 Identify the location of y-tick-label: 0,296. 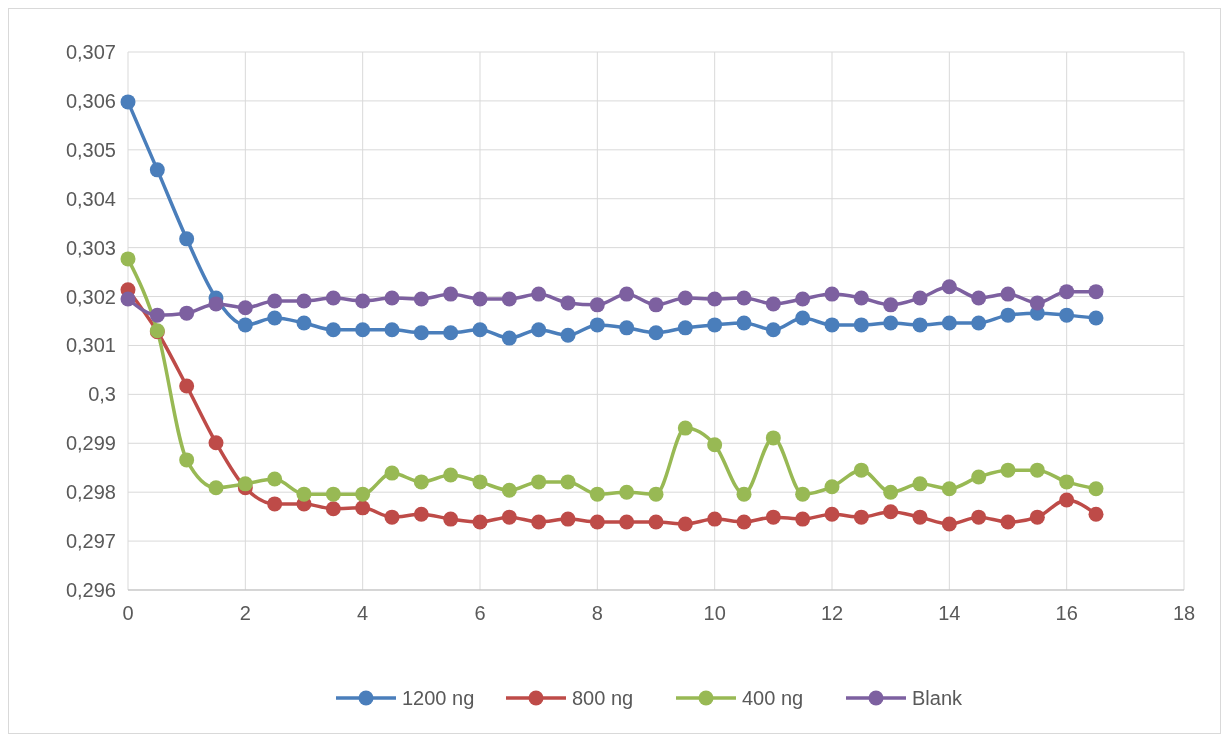
(90, 590).